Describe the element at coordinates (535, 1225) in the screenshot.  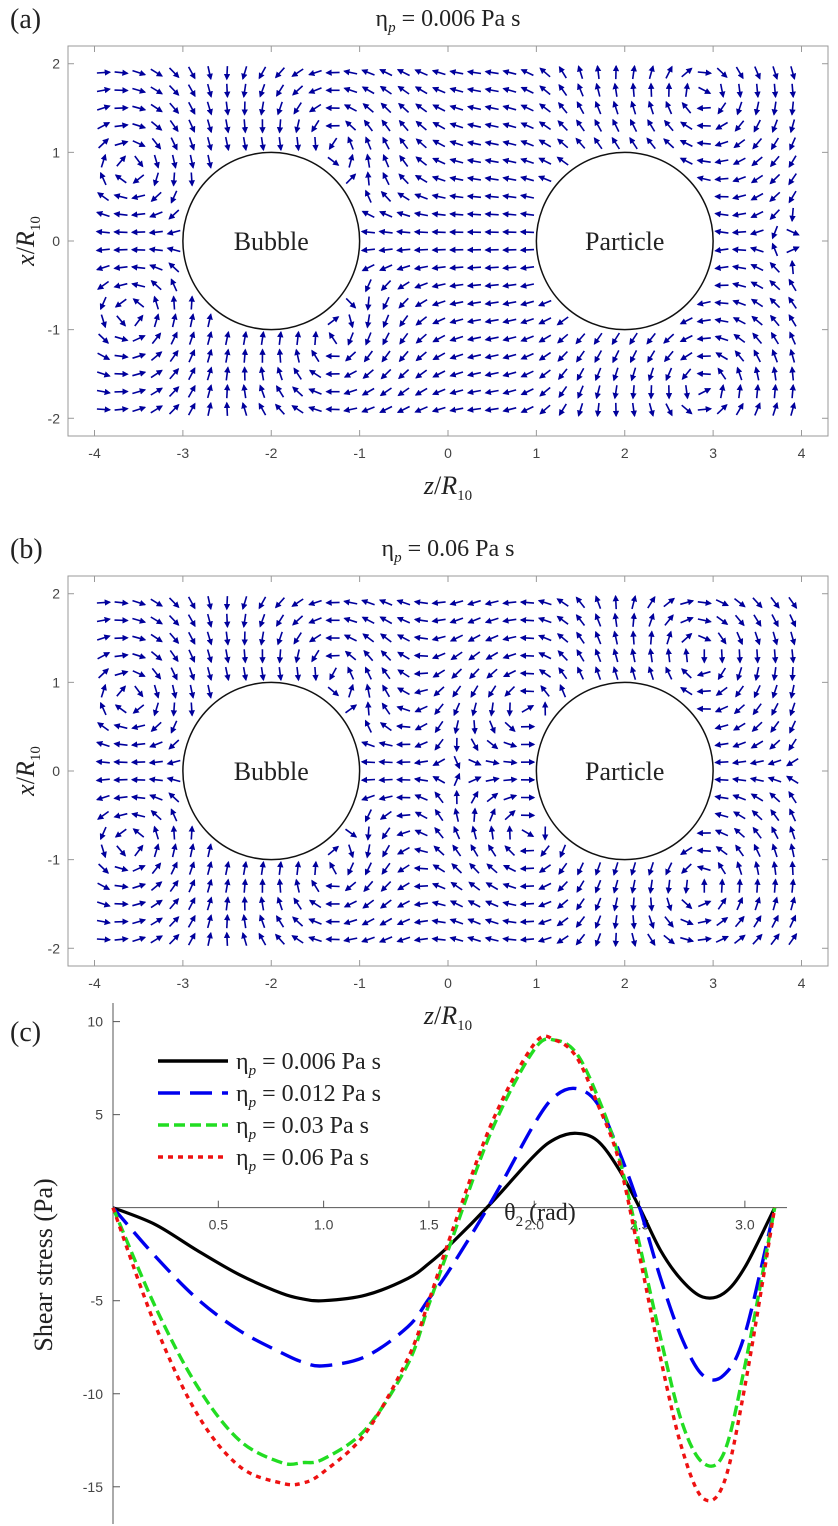
I see `x-tick-label: 2.0` at that location.